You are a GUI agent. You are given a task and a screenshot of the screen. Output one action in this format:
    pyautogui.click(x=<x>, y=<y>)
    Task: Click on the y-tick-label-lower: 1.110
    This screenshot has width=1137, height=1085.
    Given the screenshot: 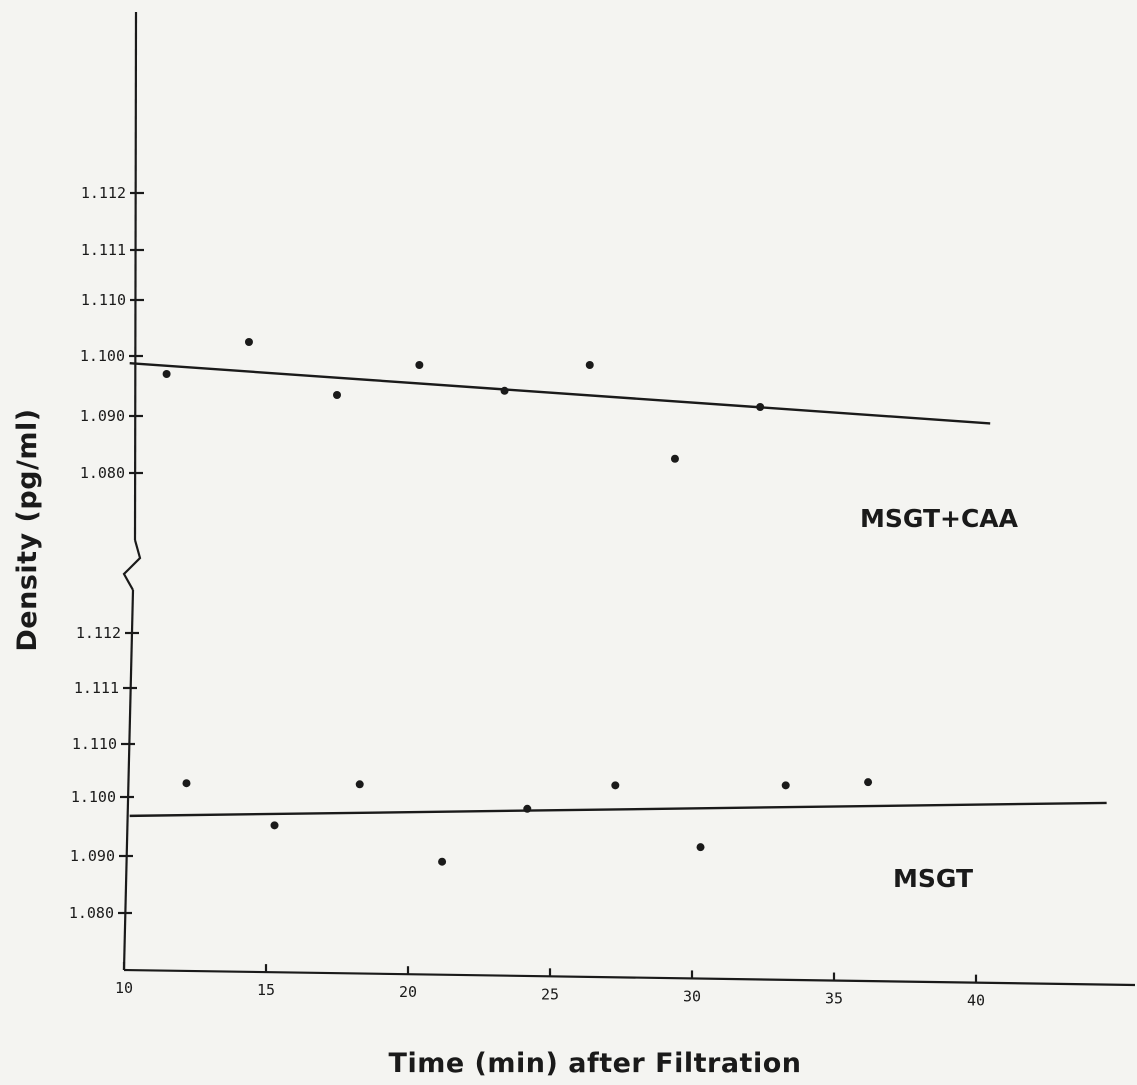 What is the action you would take?
    pyautogui.click(x=94, y=744)
    